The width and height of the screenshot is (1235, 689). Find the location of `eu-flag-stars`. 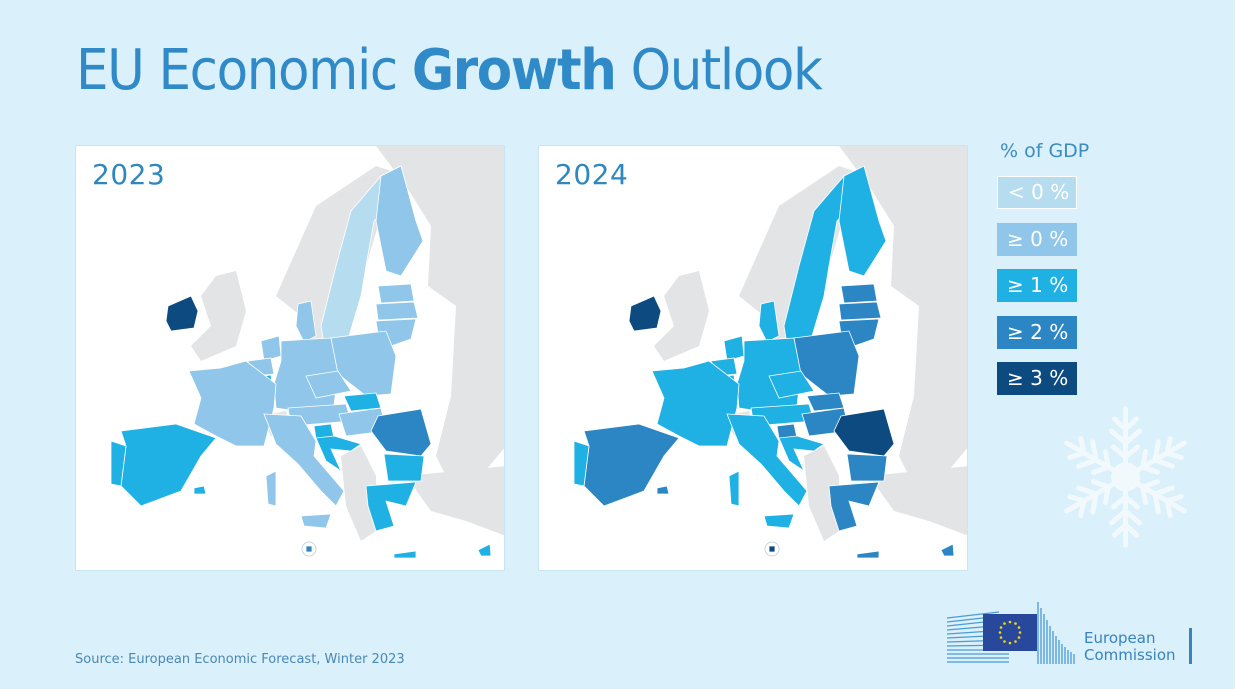

eu-flag-stars is located at coordinates (1010, 632).